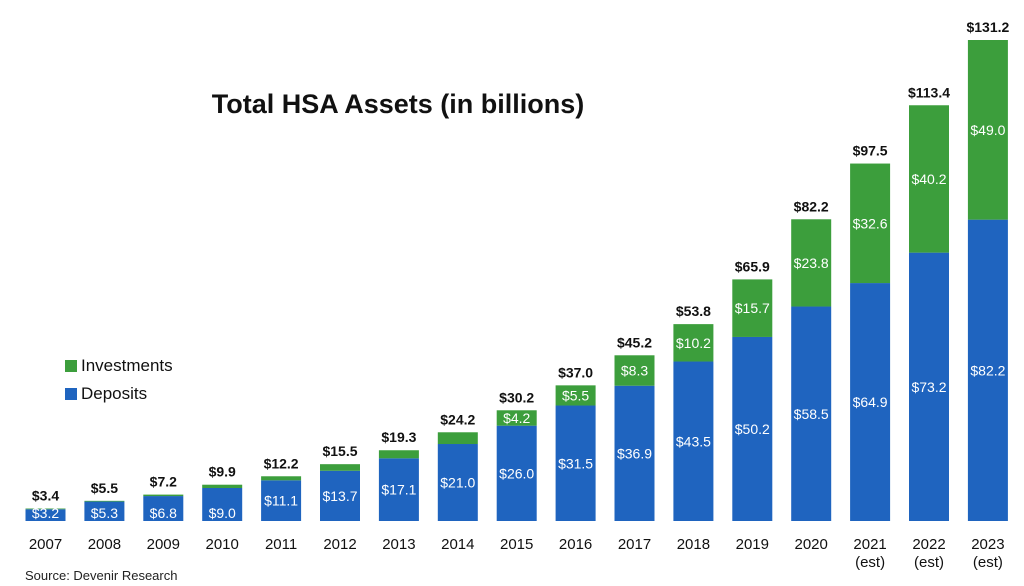 Image resolution: width=1024 pixels, height=586 pixels. What do you see at coordinates (987, 370) in the screenshot?
I see `label-deposits-2023: $82.2` at bounding box center [987, 370].